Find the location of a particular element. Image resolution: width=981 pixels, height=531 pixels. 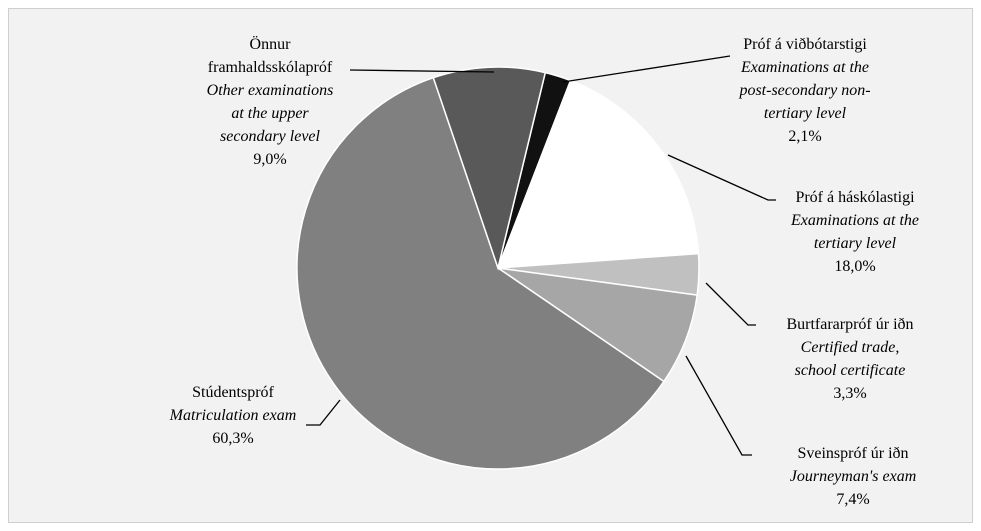

english-name: Examinations at the tertiary level is located at coordinates (855, 232).